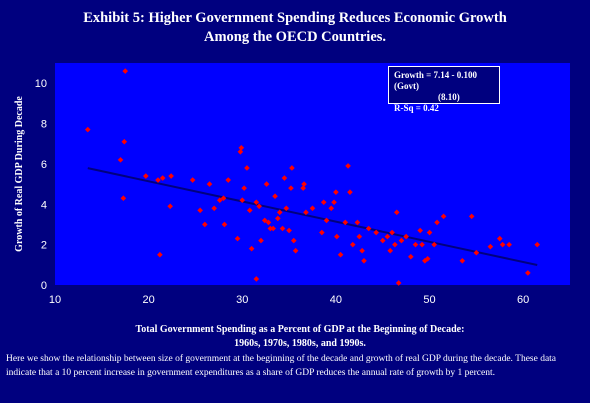 This screenshot has height=403, width=590. I want to click on x-tick-label: 20, so click(149, 300).